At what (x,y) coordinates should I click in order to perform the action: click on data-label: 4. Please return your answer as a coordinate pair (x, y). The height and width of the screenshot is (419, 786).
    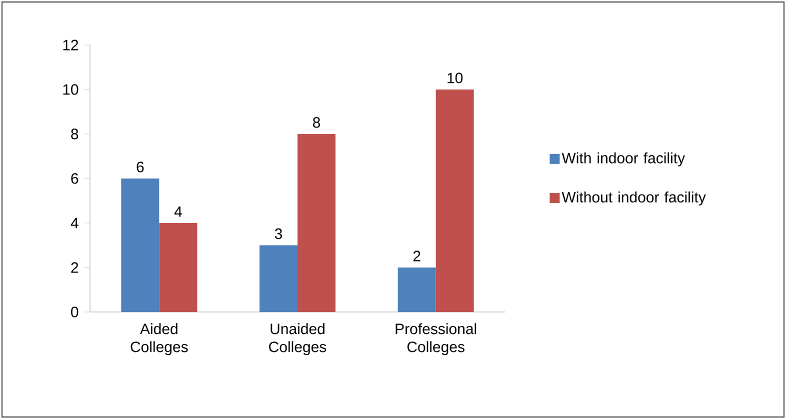
    Looking at the image, I should click on (178, 211).